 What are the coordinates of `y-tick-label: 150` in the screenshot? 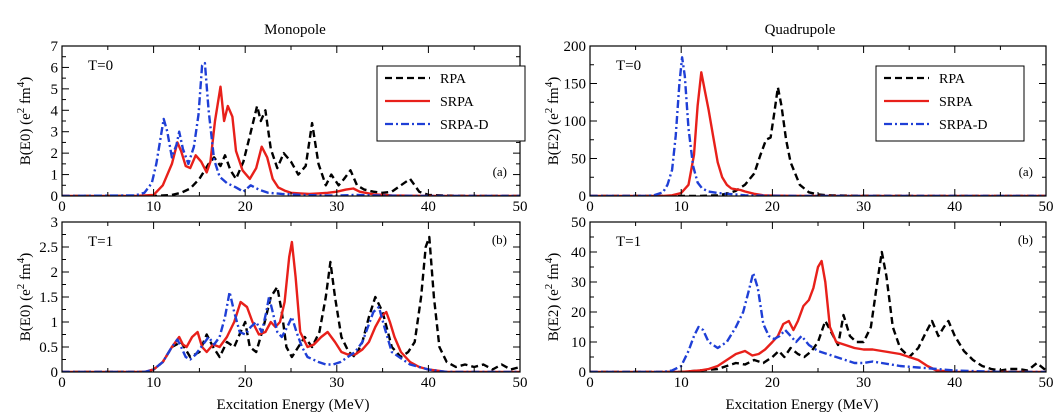 It's located at (575, 85).